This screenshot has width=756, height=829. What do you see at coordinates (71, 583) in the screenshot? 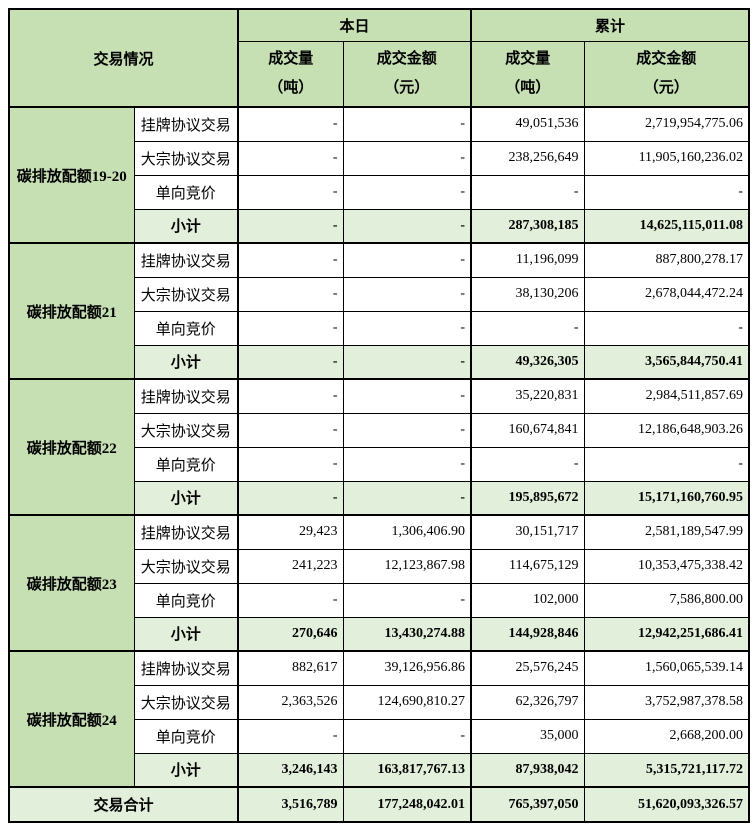
I see `group-label: 碳排放配额23` at bounding box center [71, 583].